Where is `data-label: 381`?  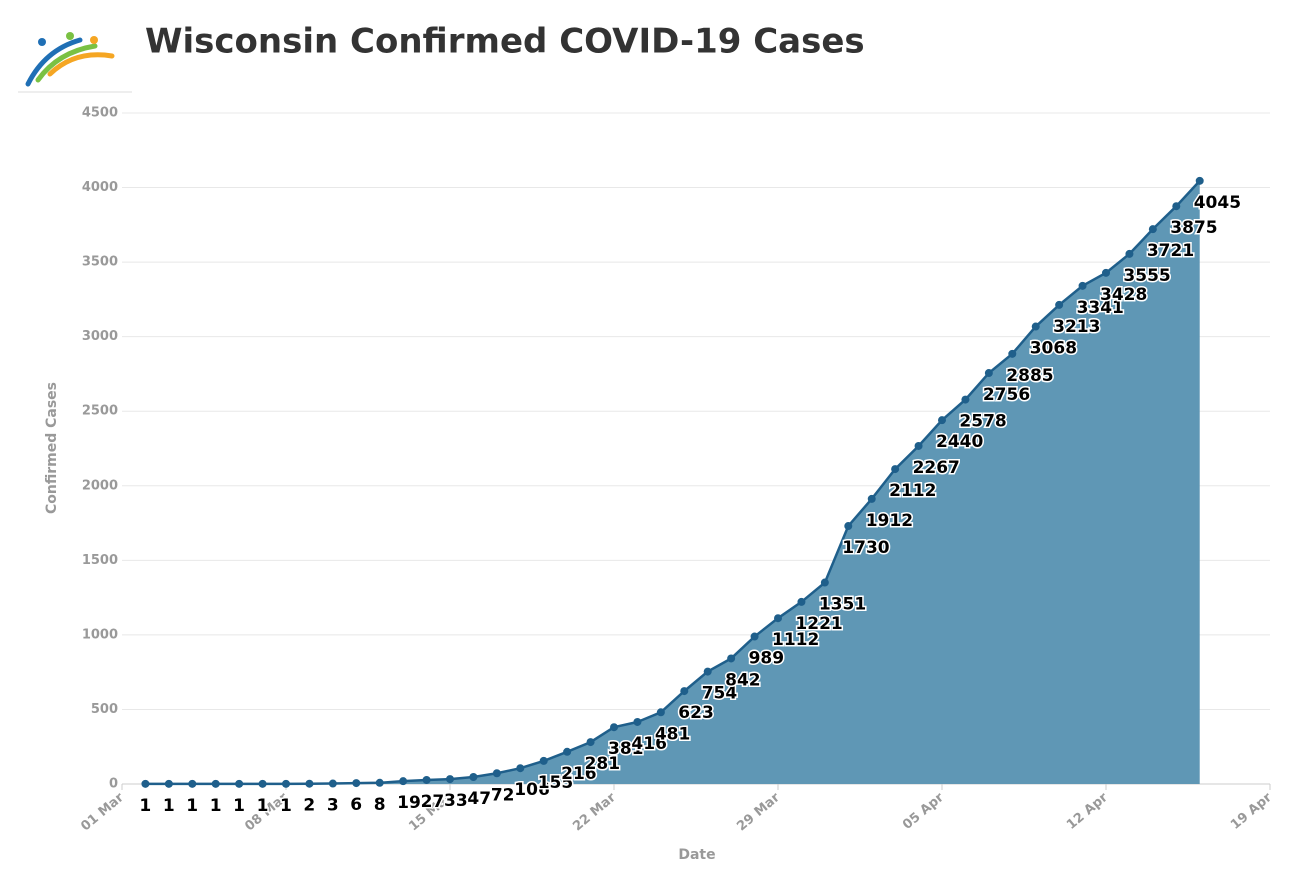
data-label: 381 is located at coordinates (626, 749).